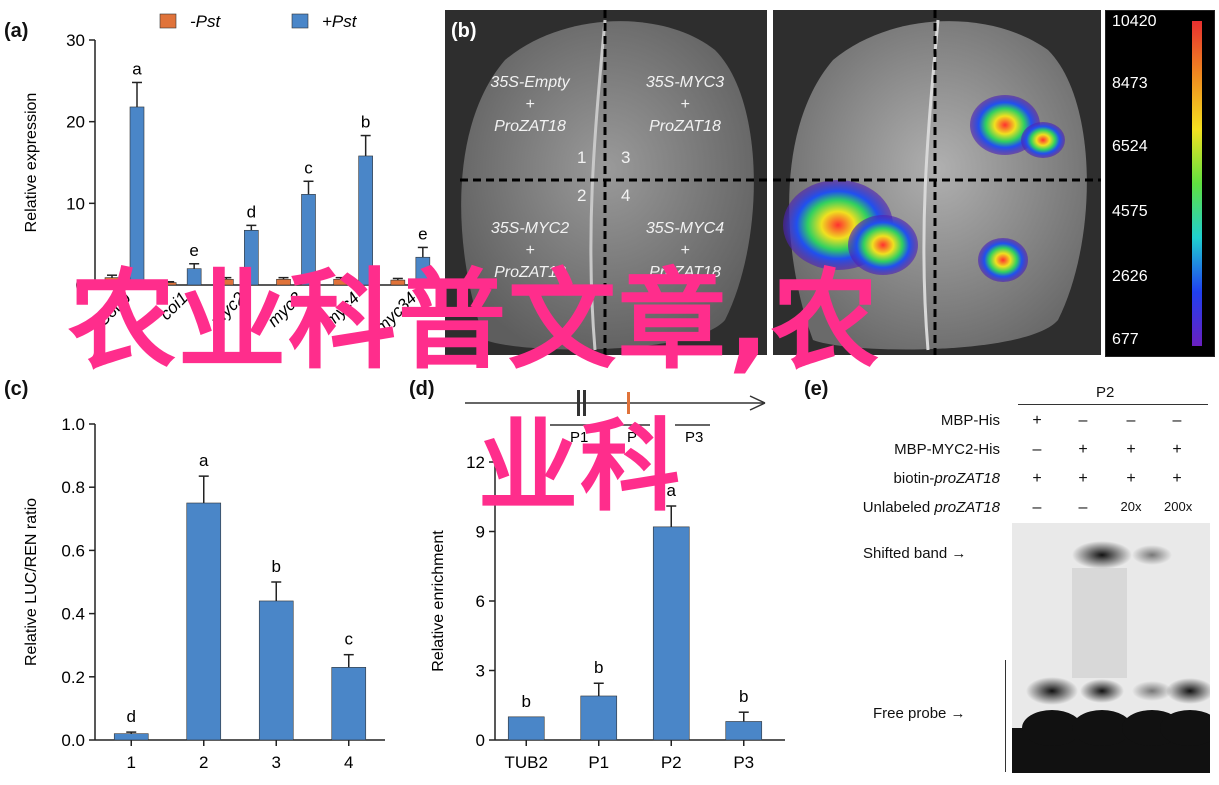 The height and width of the screenshot is (785, 1219). Describe the element at coordinates (113, 309) in the screenshot. I see `chart-a-xtick-label: Col-0` at that location.